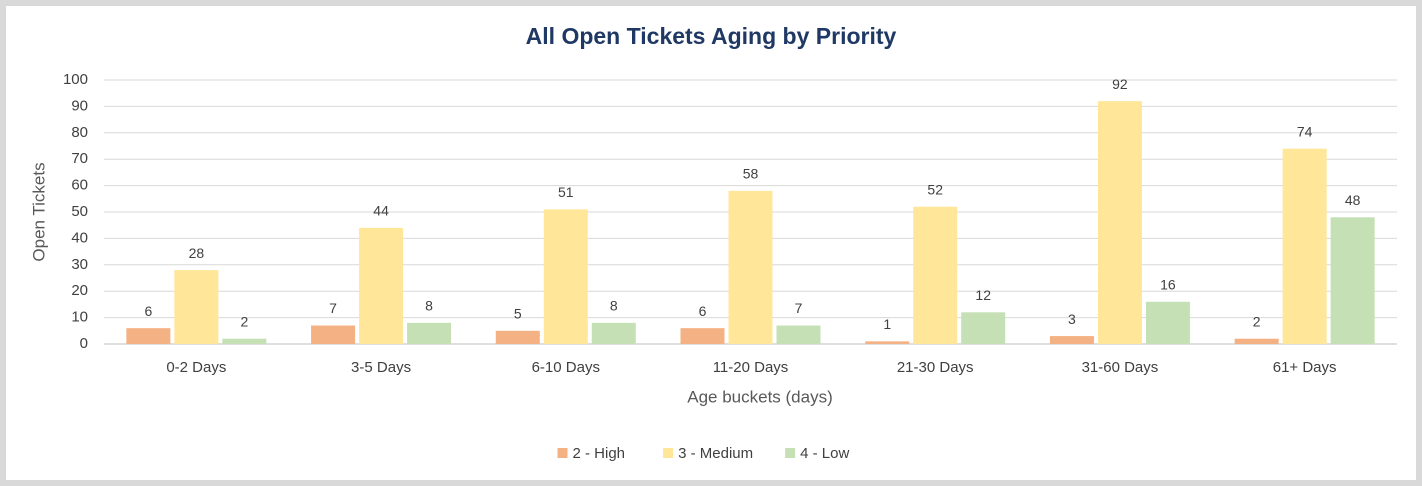 This screenshot has height=486, width=1422. Describe the element at coordinates (79, 264) in the screenshot. I see `y-tick-label: 30` at that location.